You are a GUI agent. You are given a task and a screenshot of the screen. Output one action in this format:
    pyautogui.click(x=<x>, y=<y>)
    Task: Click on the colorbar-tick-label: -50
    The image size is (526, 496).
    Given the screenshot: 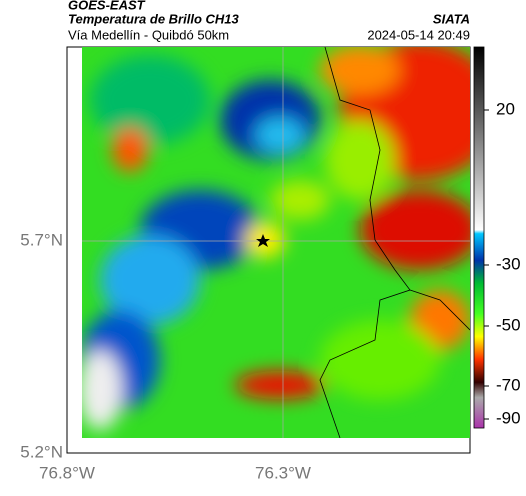 What is the action you would take?
    pyautogui.click(x=508, y=324)
    